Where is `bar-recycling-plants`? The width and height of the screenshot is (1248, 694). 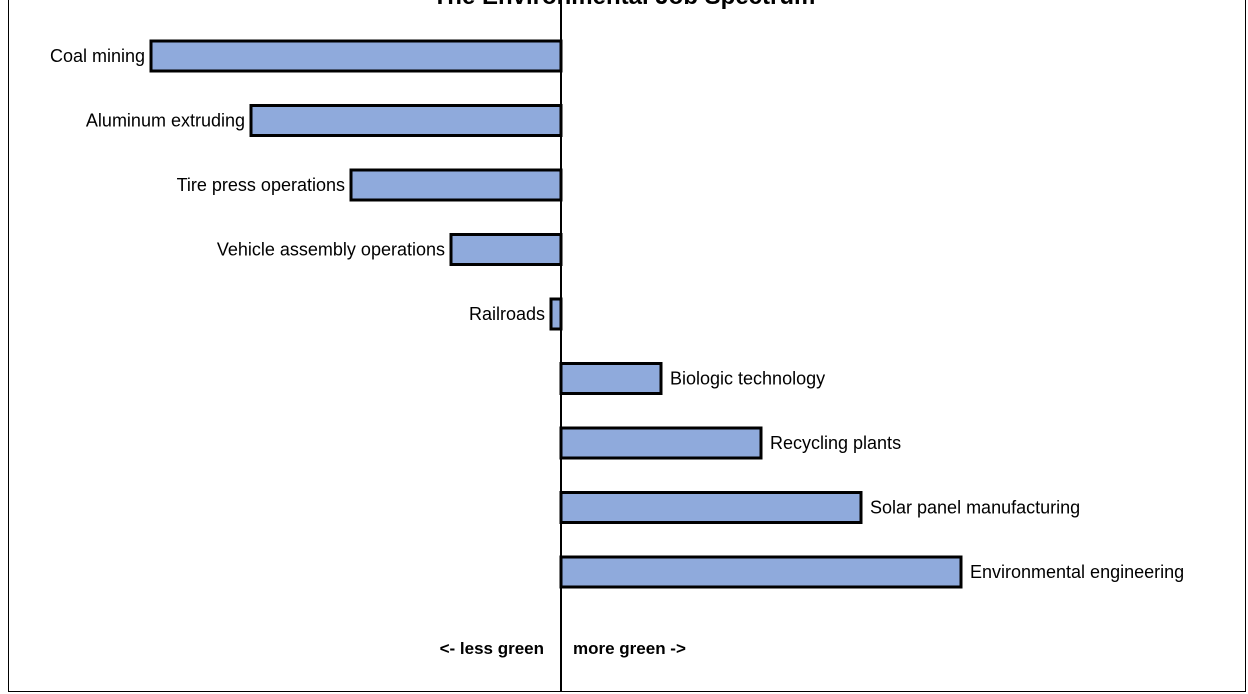 bar-recycling-plants is located at coordinates (661, 443).